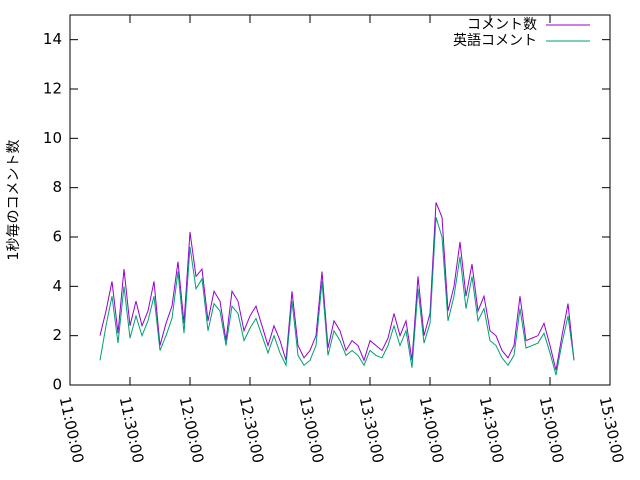 The image size is (640, 480). Describe the element at coordinates (612, 430) in the screenshot. I see `x-tick-label: 15:30:00` at that location.